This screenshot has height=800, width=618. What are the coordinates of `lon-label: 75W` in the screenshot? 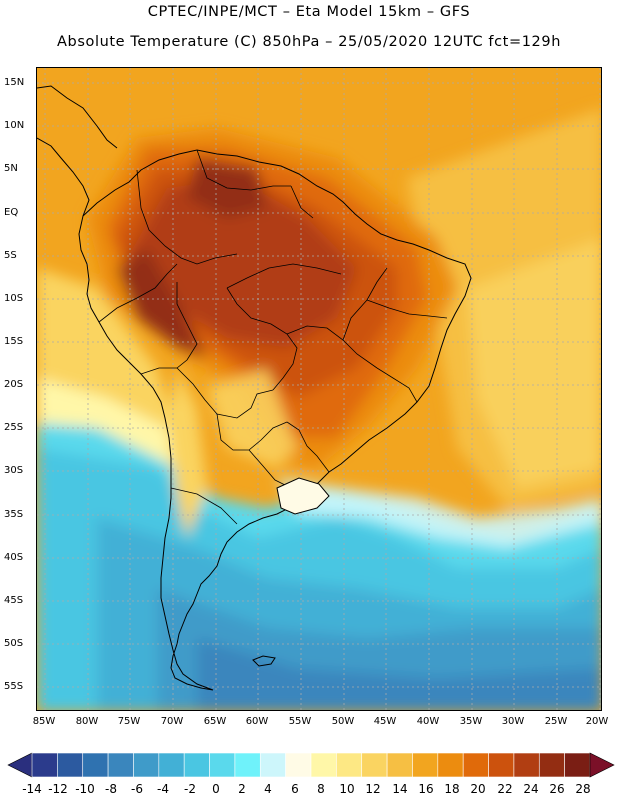 It's located at (129, 721).